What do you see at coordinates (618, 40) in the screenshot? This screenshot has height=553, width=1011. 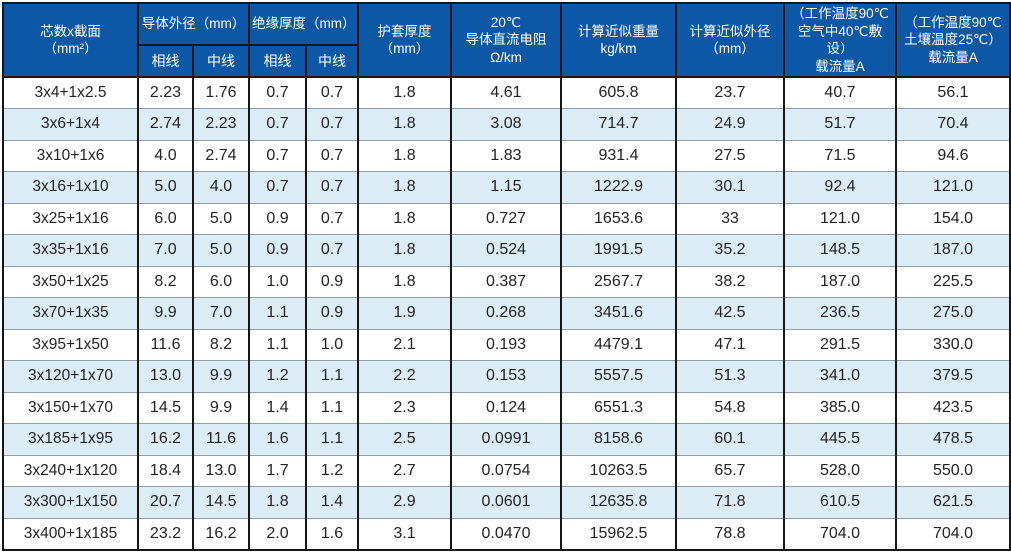 I see `header-approx-weight: 计算近似重量 kg/km` at bounding box center [618, 40].